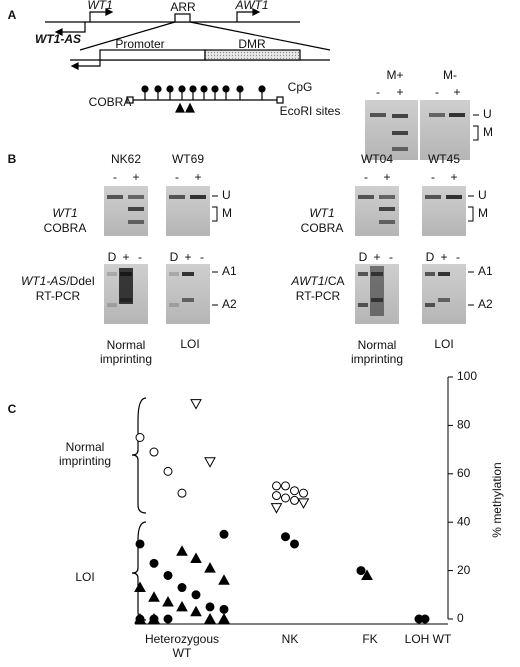 The width and height of the screenshot is (520, 667). What do you see at coordinates (252, 44) in the screenshot?
I see `region-label: DMR` at bounding box center [252, 44].